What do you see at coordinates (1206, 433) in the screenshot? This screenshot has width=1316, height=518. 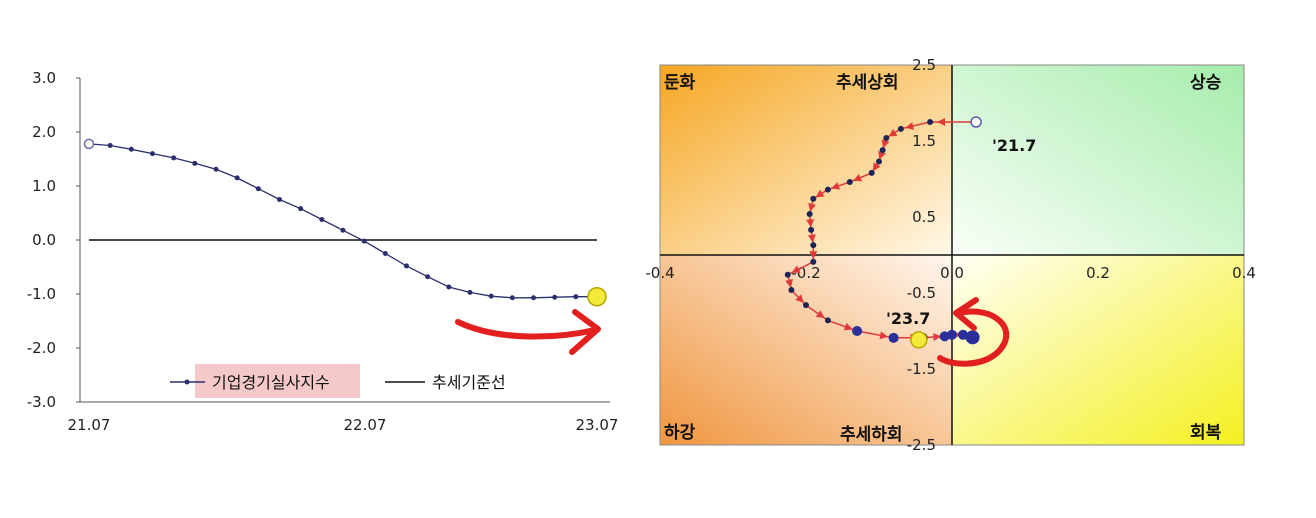 I see `quadrant-label-recovery: 회복` at bounding box center [1206, 433].